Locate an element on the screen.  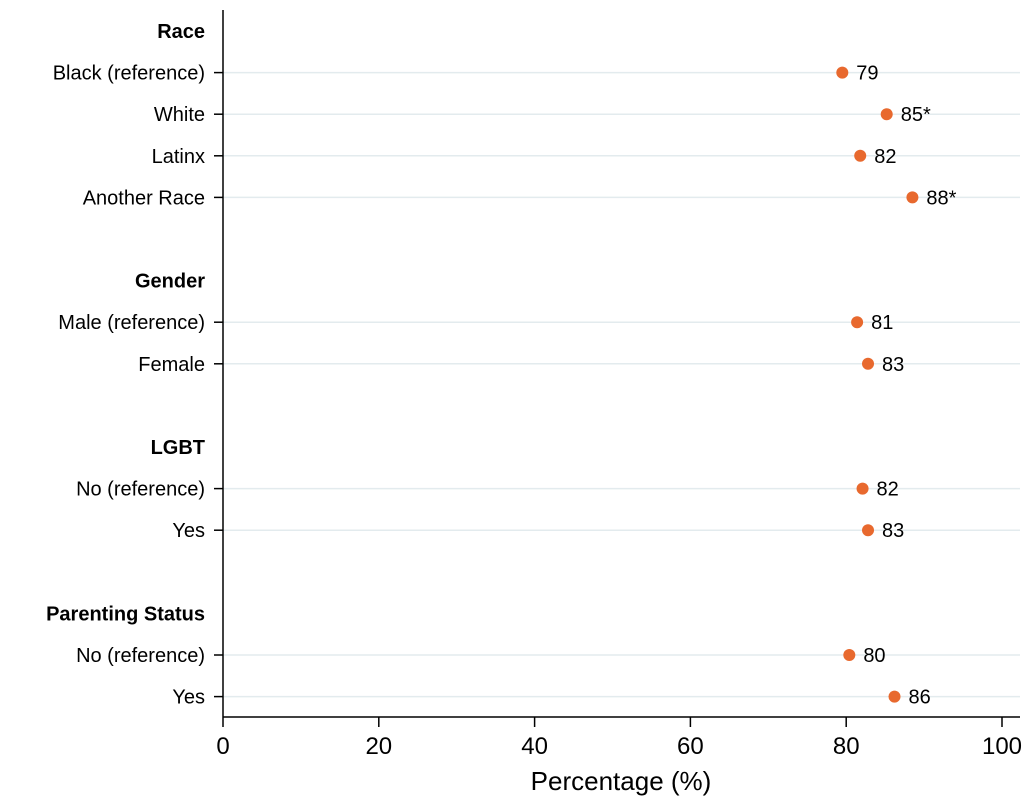
category-label: White is located at coordinates (179, 115).